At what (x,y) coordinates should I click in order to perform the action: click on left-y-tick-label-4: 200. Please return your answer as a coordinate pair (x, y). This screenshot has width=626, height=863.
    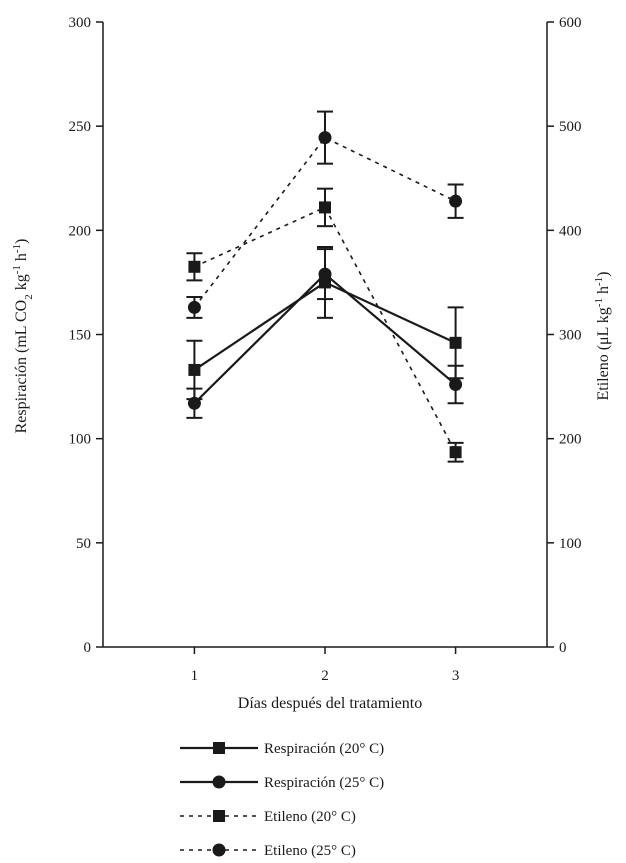
    Looking at the image, I should click on (80, 231).